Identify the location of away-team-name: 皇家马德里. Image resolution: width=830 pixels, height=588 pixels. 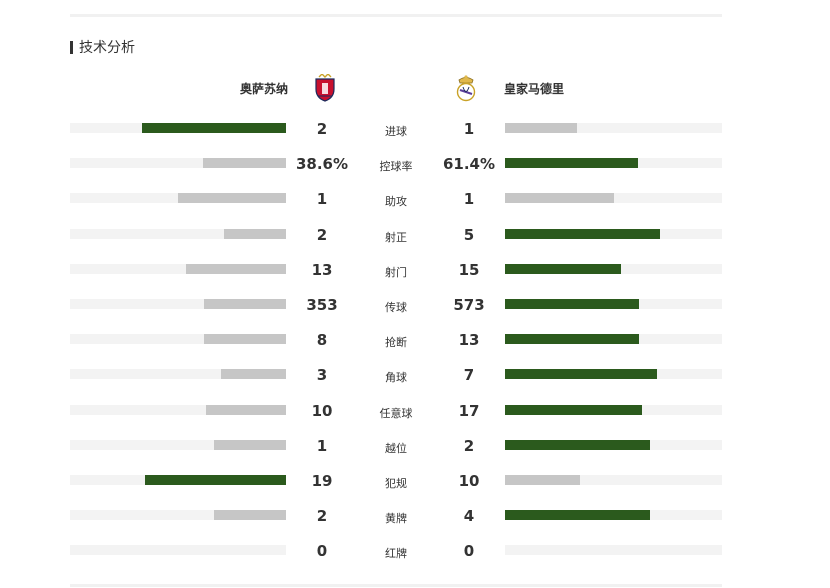
(534, 89).